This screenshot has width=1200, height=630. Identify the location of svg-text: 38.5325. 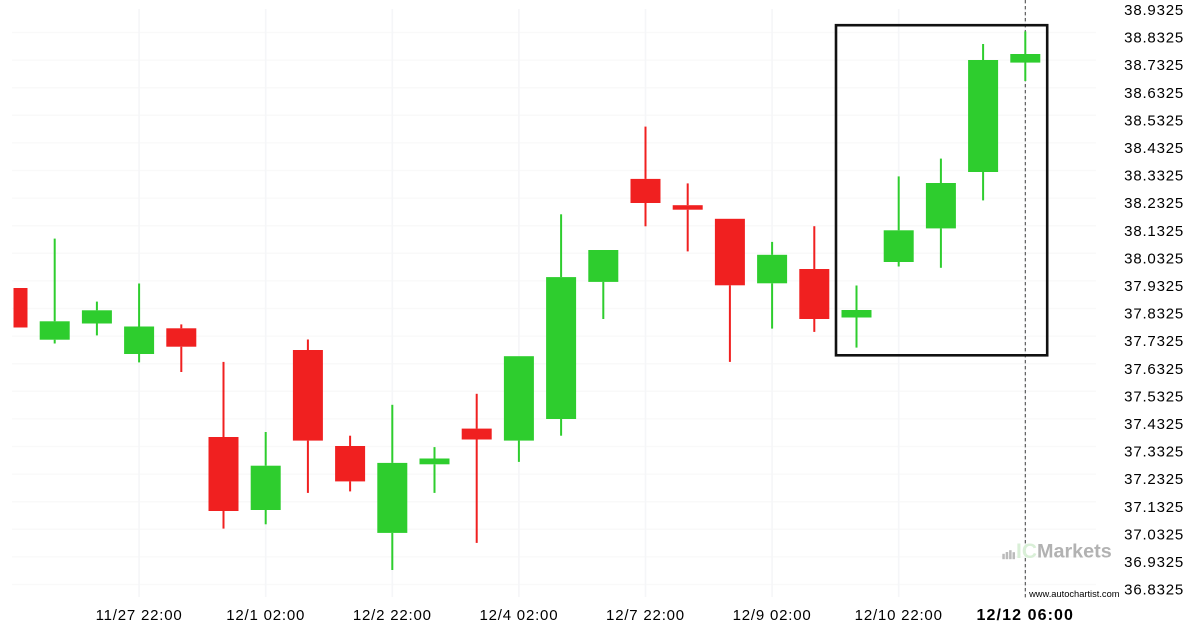
(1154, 120).